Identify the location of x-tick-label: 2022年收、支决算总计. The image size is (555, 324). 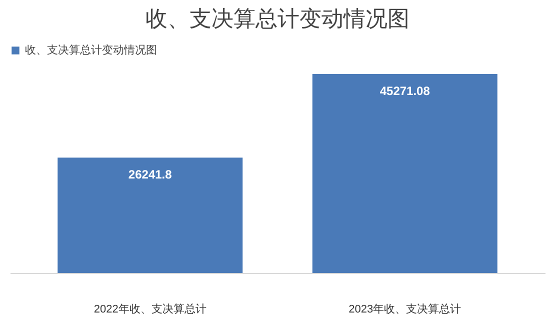
(150, 309).